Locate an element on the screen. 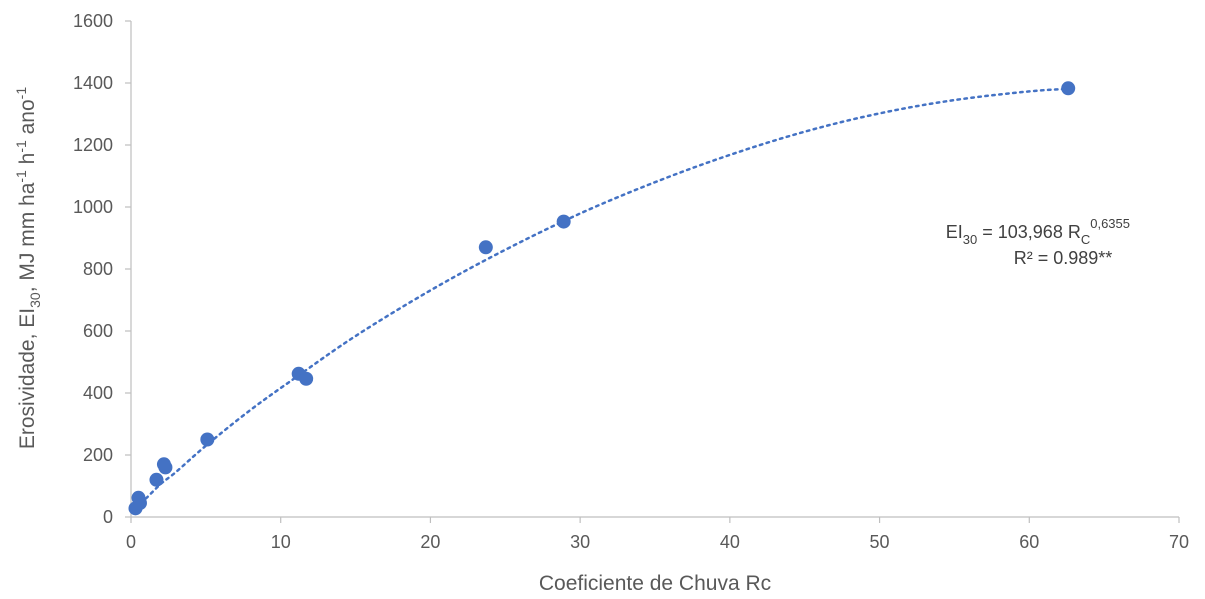  x-tick-label: 20 is located at coordinates (430, 542).